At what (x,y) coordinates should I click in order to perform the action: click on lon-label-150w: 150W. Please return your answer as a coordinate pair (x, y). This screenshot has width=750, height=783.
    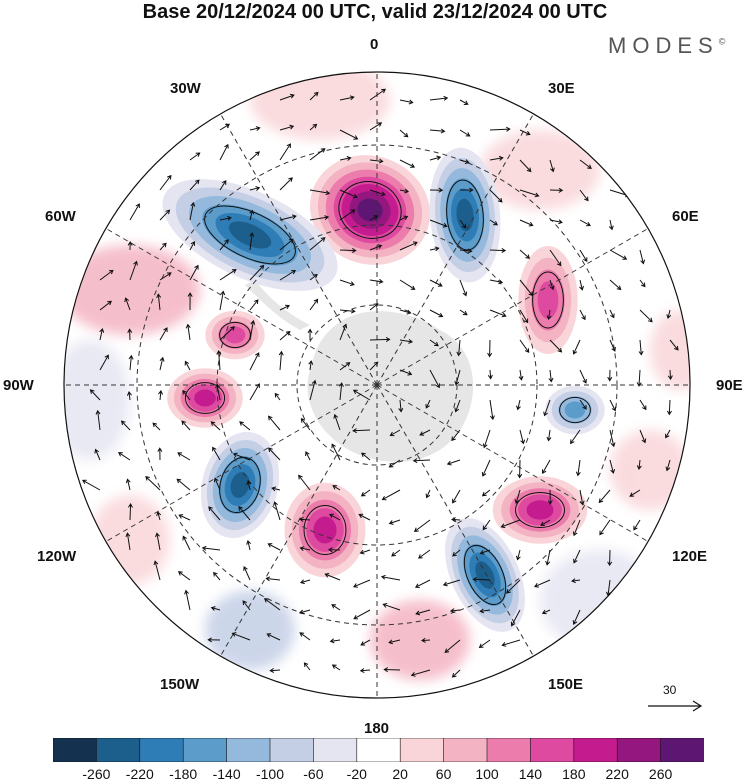
    Looking at the image, I should click on (180, 684).